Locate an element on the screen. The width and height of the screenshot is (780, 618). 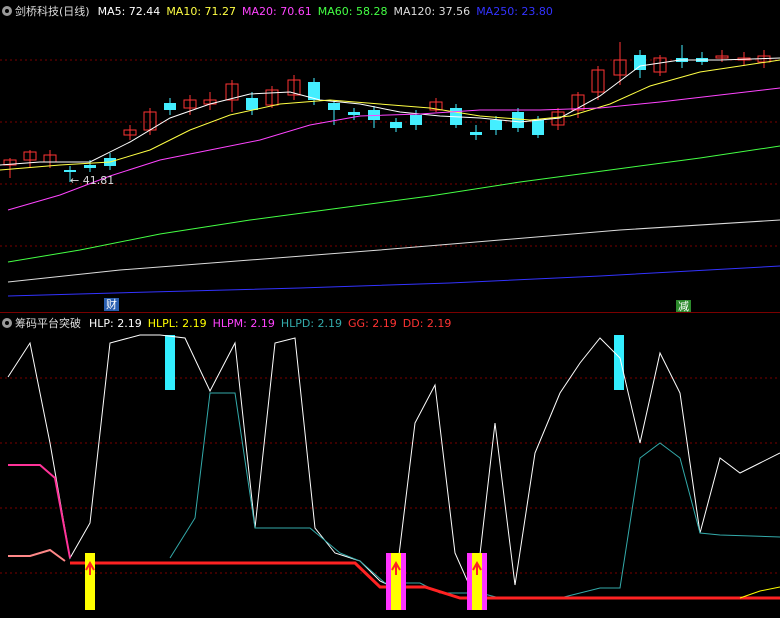
reduce-tag: 减 is located at coordinates (683, 306).